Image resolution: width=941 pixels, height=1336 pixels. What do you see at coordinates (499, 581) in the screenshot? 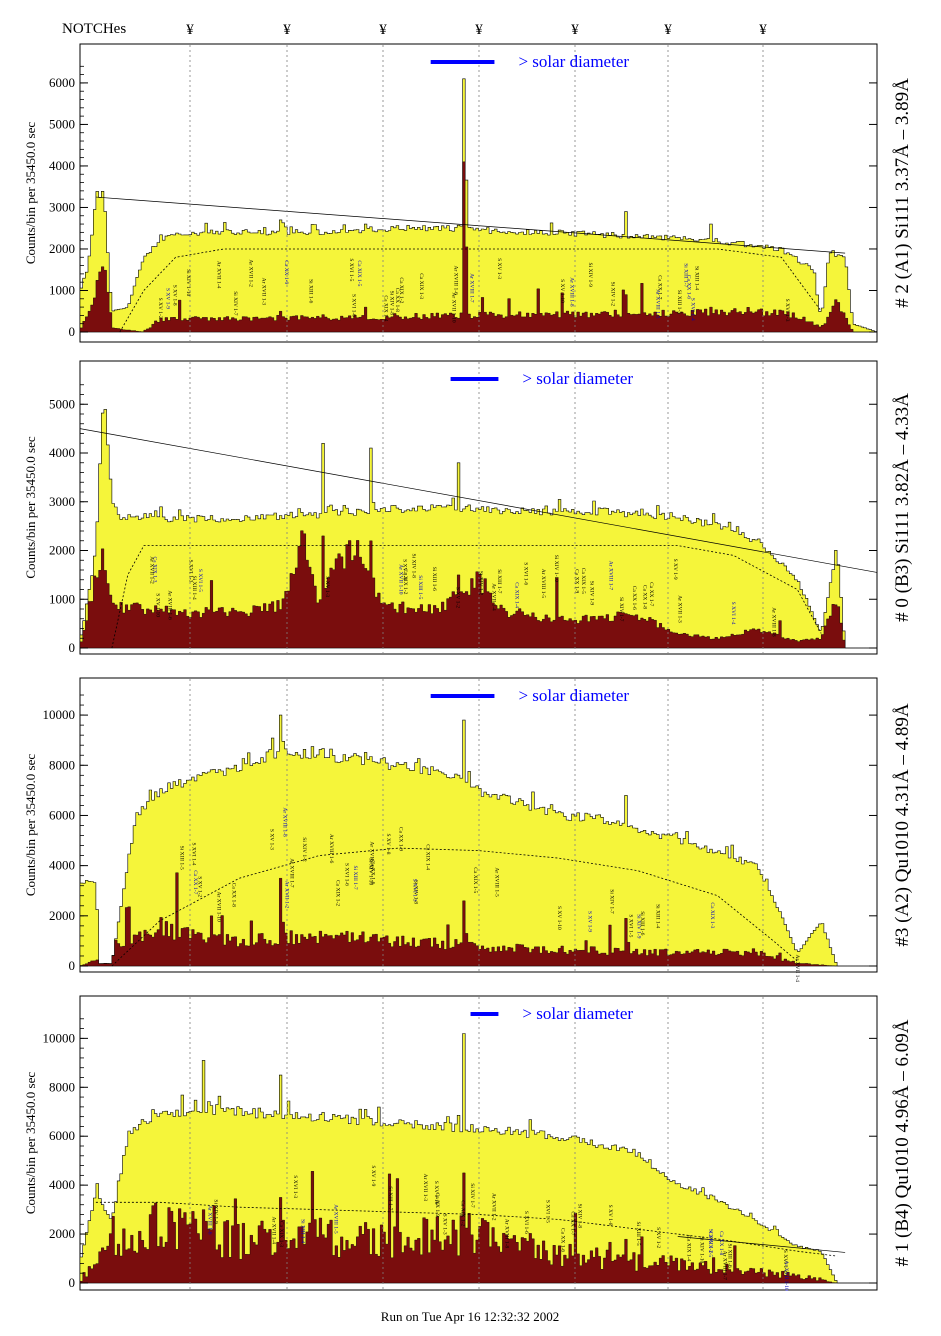
I see `line-id-label: Si XIII 1-7` at bounding box center [499, 581].